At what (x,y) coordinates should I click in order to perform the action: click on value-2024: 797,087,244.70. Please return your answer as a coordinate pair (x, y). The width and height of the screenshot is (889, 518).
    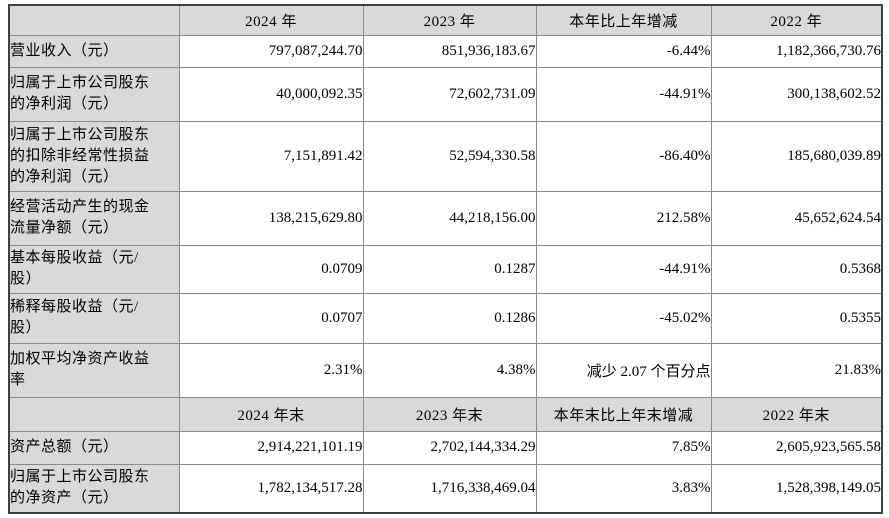
    Looking at the image, I should click on (271, 51).